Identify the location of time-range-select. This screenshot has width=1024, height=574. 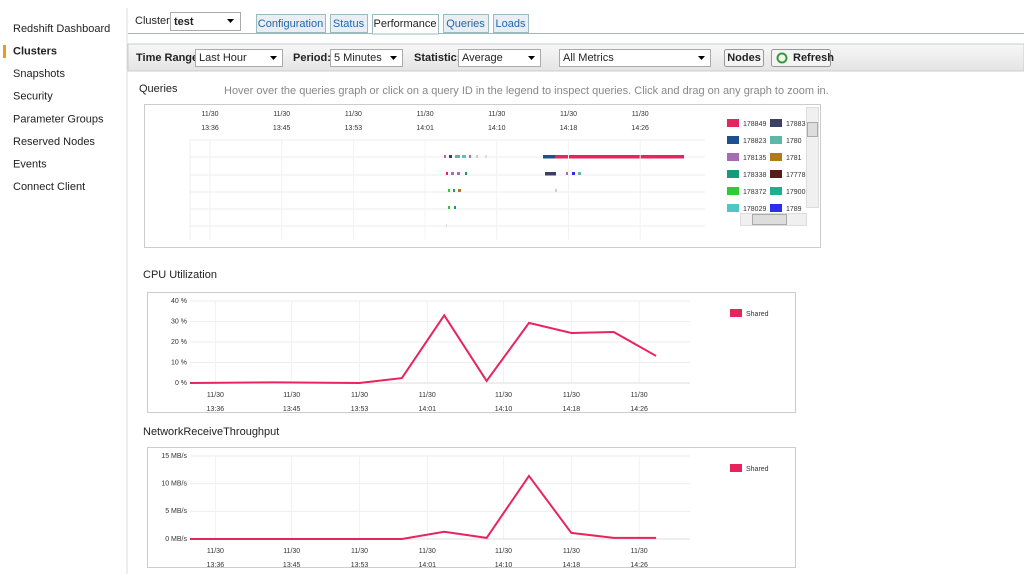
(239, 58).